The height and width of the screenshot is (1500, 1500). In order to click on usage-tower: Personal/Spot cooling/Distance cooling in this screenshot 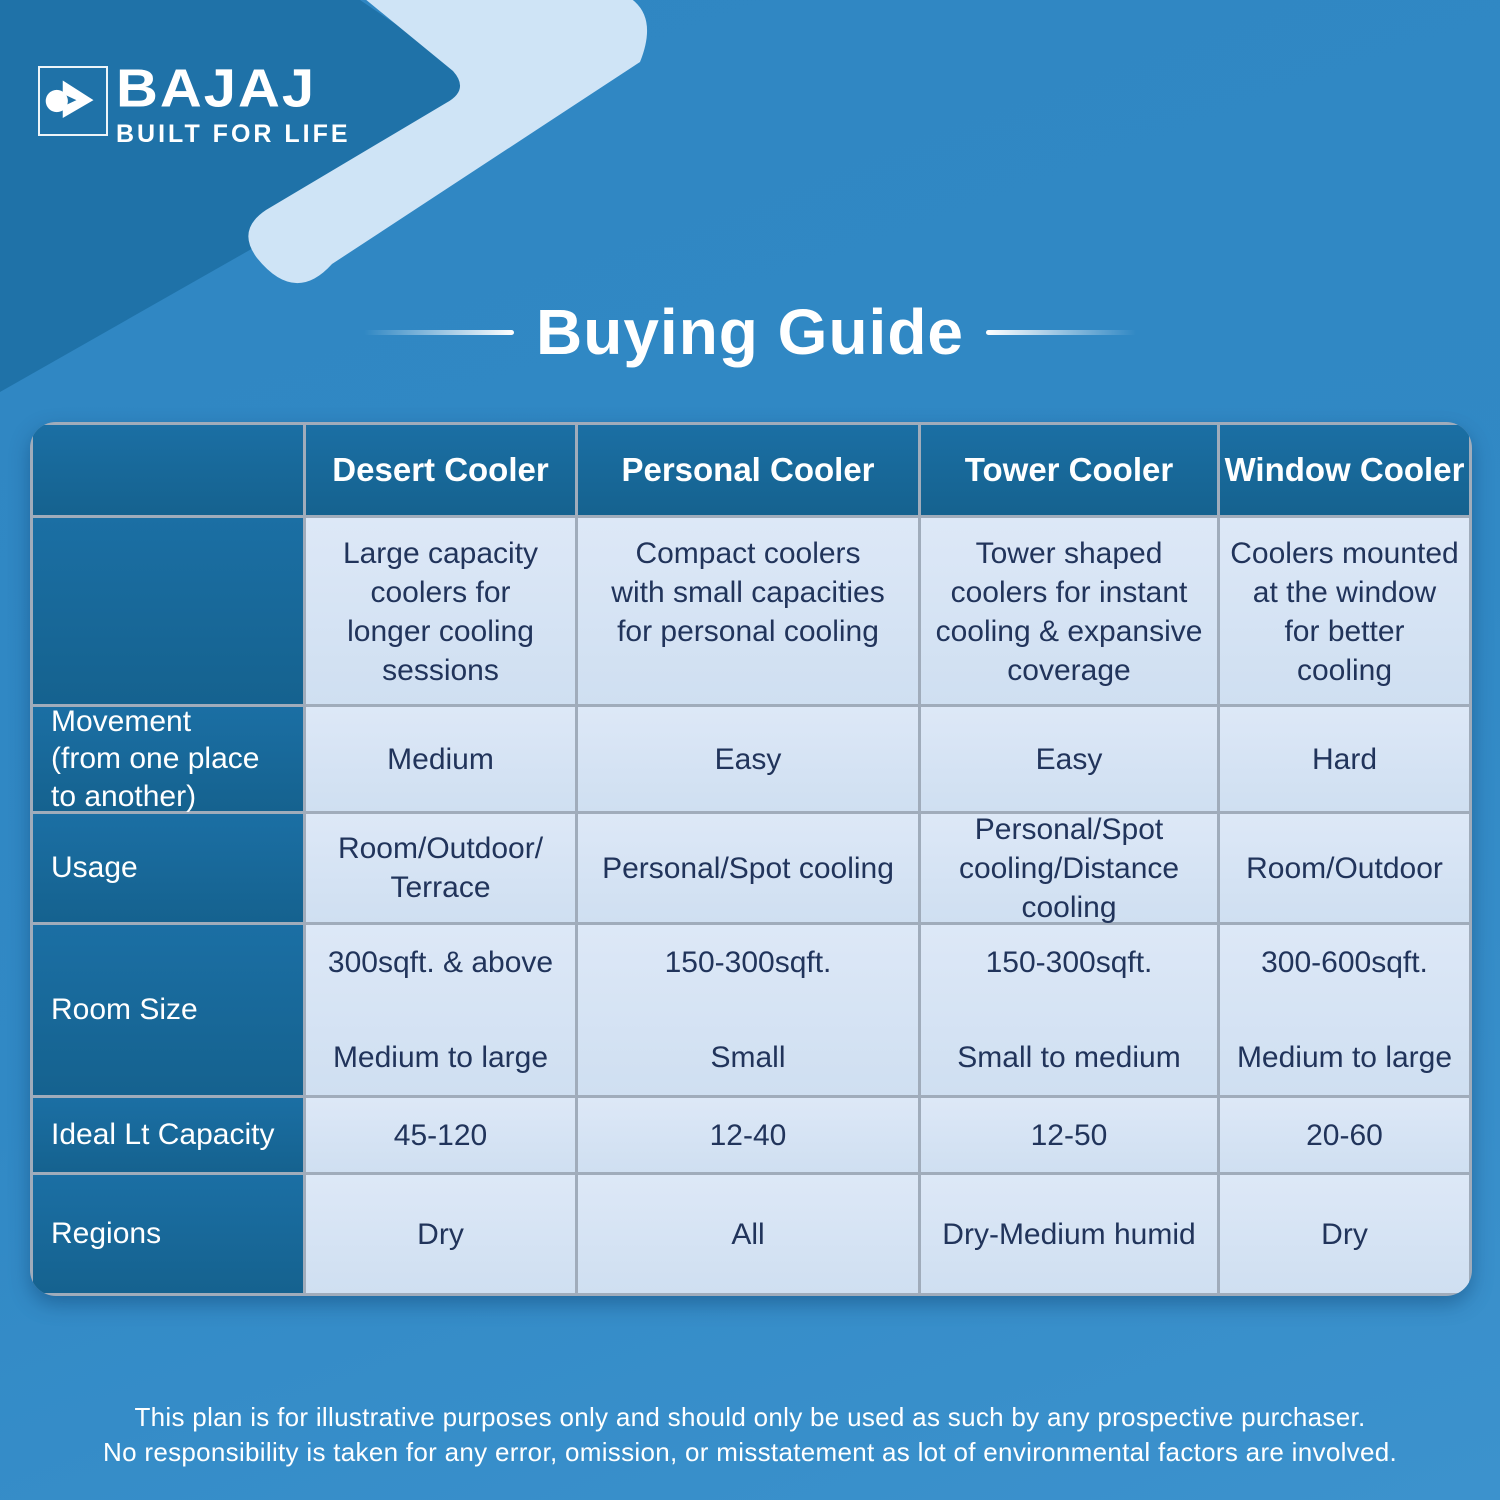, I will do `click(1069, 868)`.